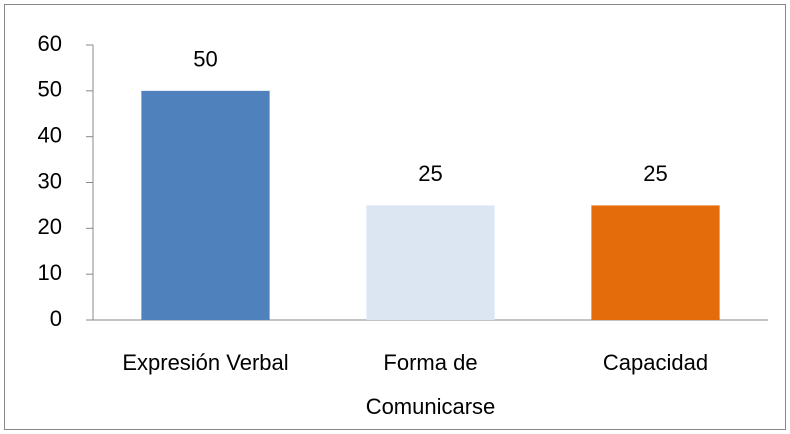 This screenshot has height=434, width=790. I want to click on y-tick-label: 60, so click(50, 43).